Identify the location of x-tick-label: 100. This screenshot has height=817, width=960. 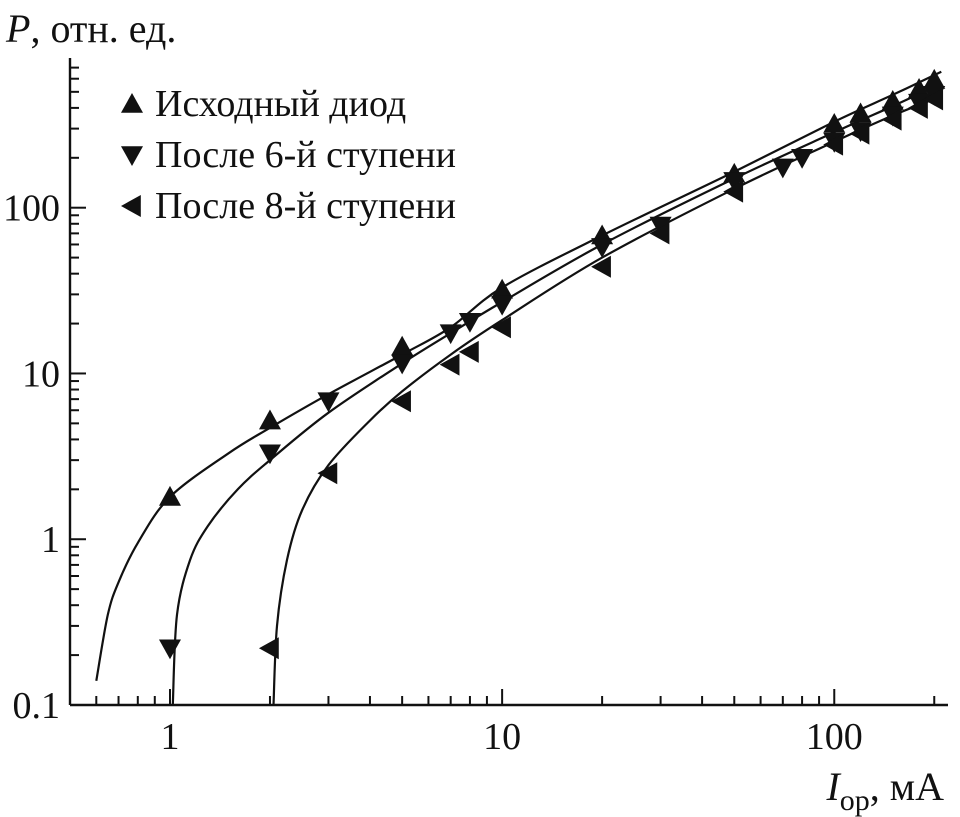
(834, 737).